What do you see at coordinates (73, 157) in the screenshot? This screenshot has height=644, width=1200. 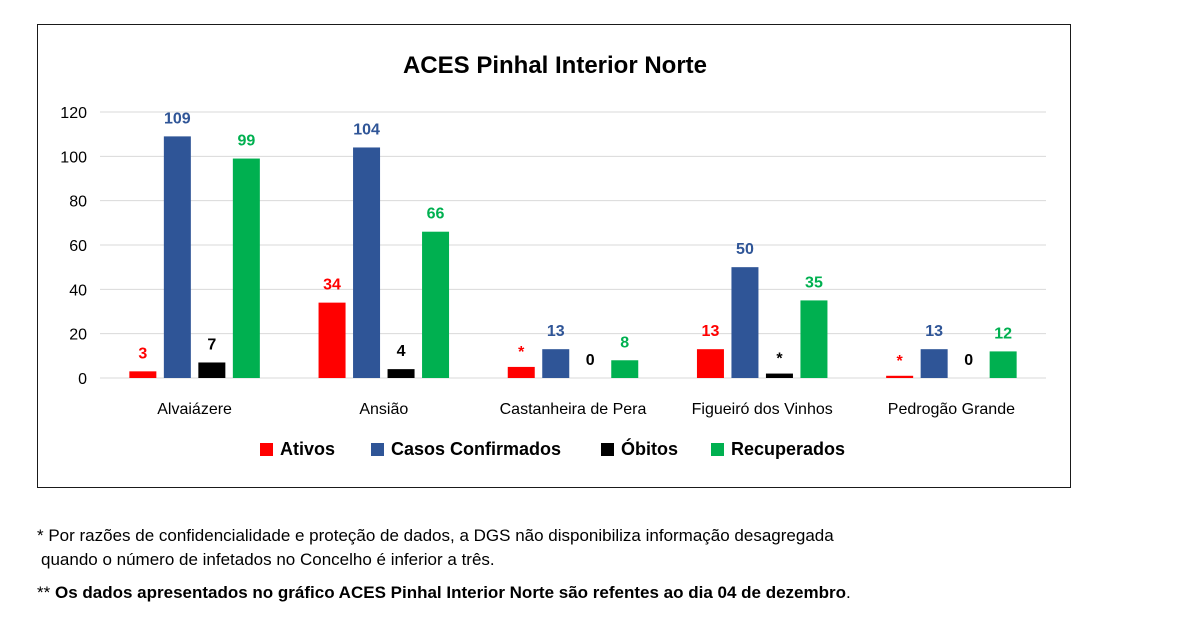 I see `y-tick-label: 100` at bounding box center [73, 157].